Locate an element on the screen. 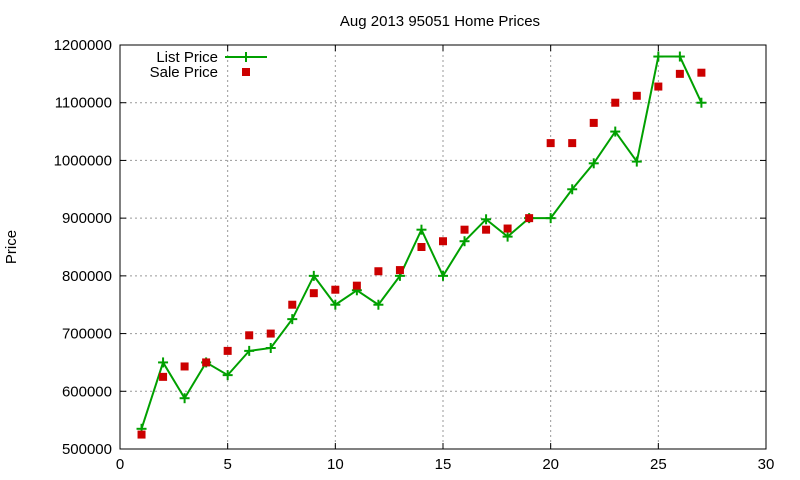 This screenshot has width=800, height=480. x-tick-label: 0 is located at coordinates (120, 464).